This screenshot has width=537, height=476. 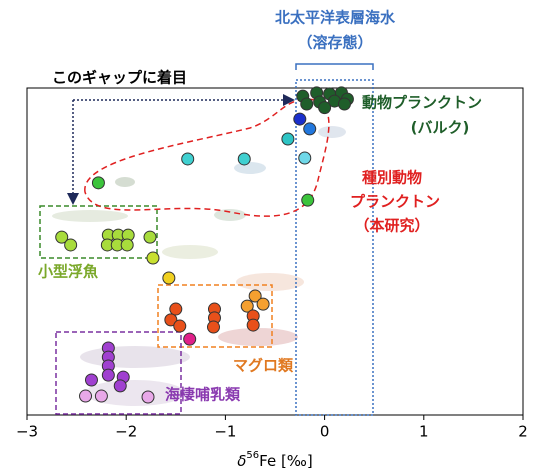 I want to click on annotation: 小型浮魚, so click(x=68, y=272).